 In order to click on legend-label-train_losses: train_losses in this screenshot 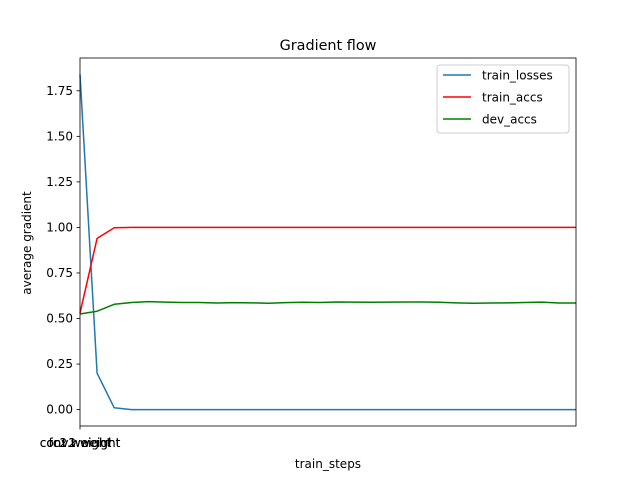, I will do `click(517, 76)`.